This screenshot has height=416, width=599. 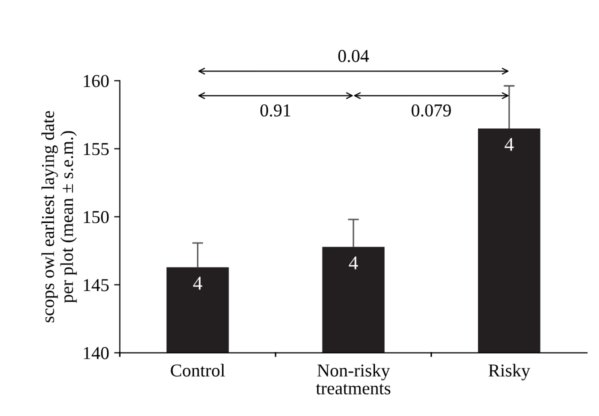 What do you see at coordinates (96, 353) in the screenshot?
I see `y-tick-label: 140` at bounding box center [96, 353].